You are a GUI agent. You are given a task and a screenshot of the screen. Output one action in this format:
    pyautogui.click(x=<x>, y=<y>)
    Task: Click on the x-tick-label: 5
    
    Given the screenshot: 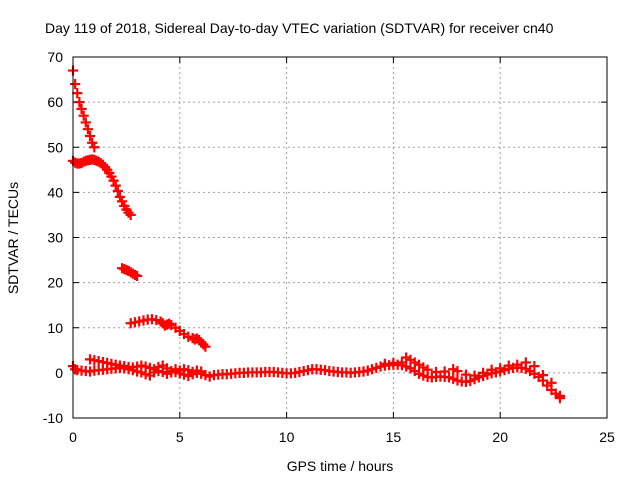 What is the action you would take?
    pyautogui.click(x=180, y=437)
    